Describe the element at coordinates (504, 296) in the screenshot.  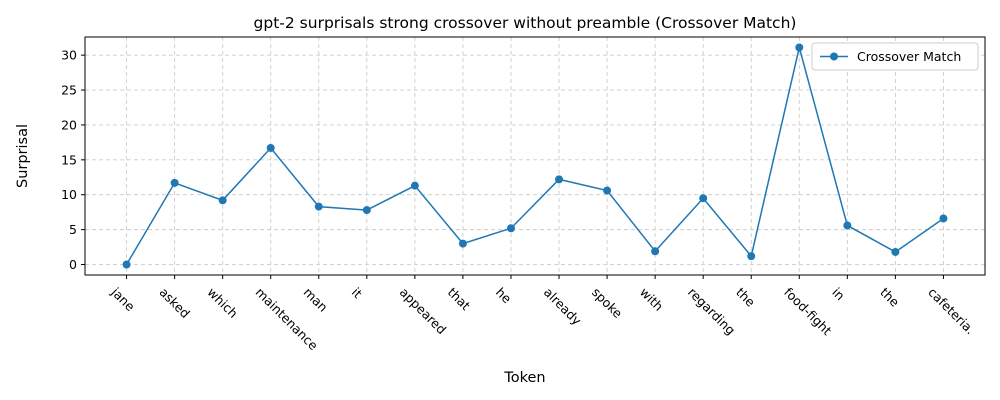
I see `x-tick-label: he` at that location.